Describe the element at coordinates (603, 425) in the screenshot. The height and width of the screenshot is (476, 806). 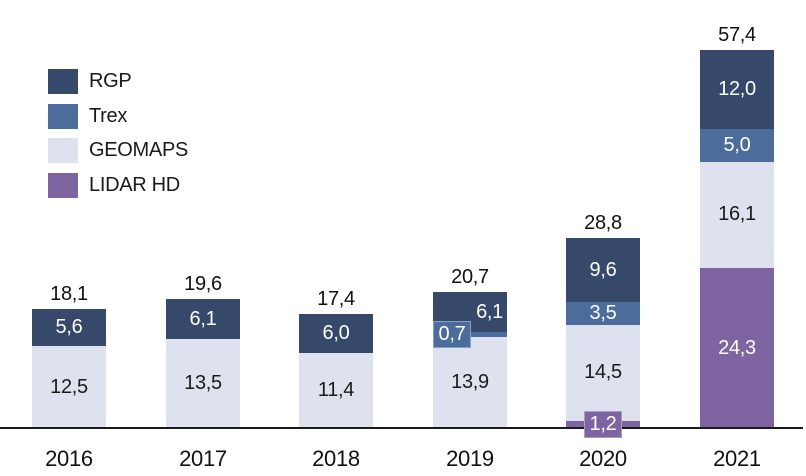
I see `segment-label-box-lidar-hd-2020: 1,2` at that location.